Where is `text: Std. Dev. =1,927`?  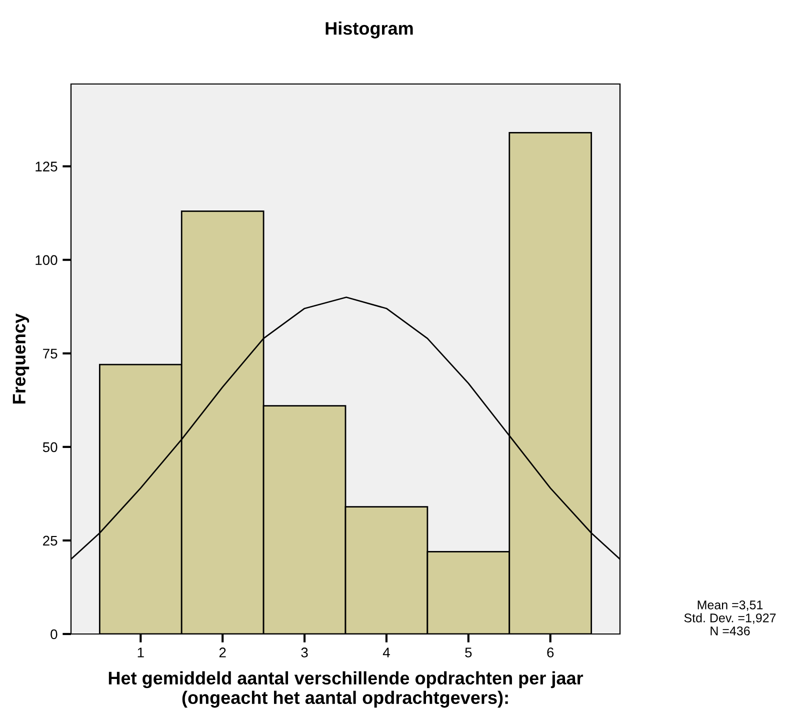 text: Std. Dev. =1,927 is located at coordinates (730, 618).